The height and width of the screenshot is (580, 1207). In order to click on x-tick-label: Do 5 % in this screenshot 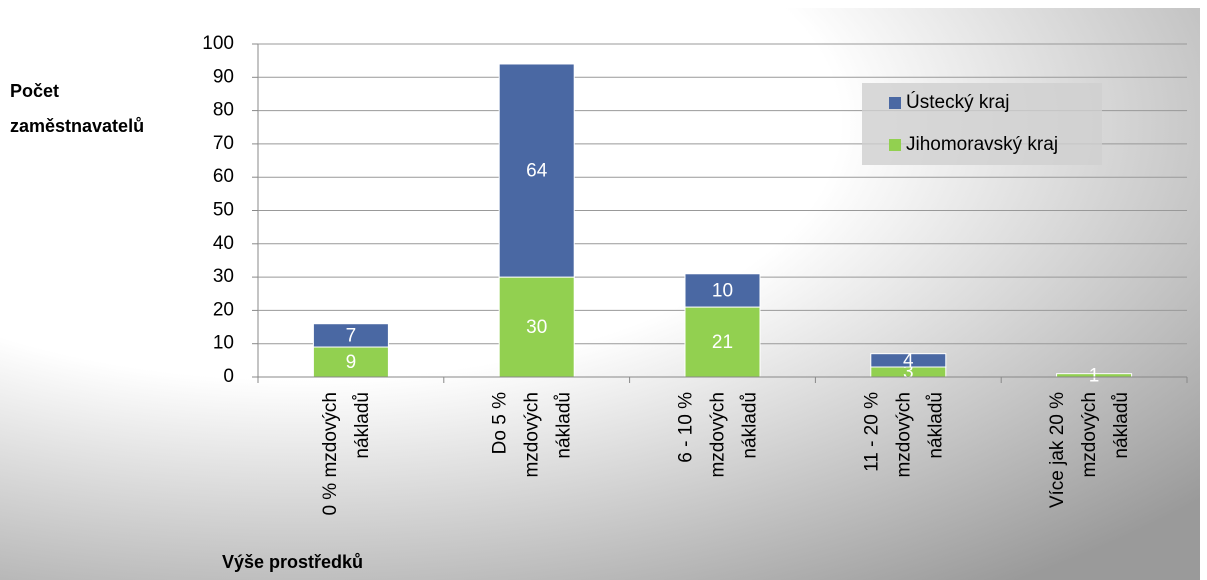, I will do `click(500, 423)`.